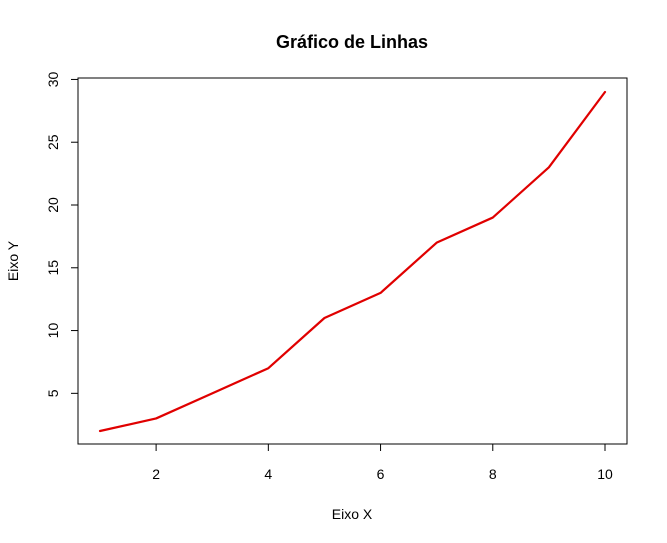  I want to click on x-tick-label-3: 8, so click(493, 474).